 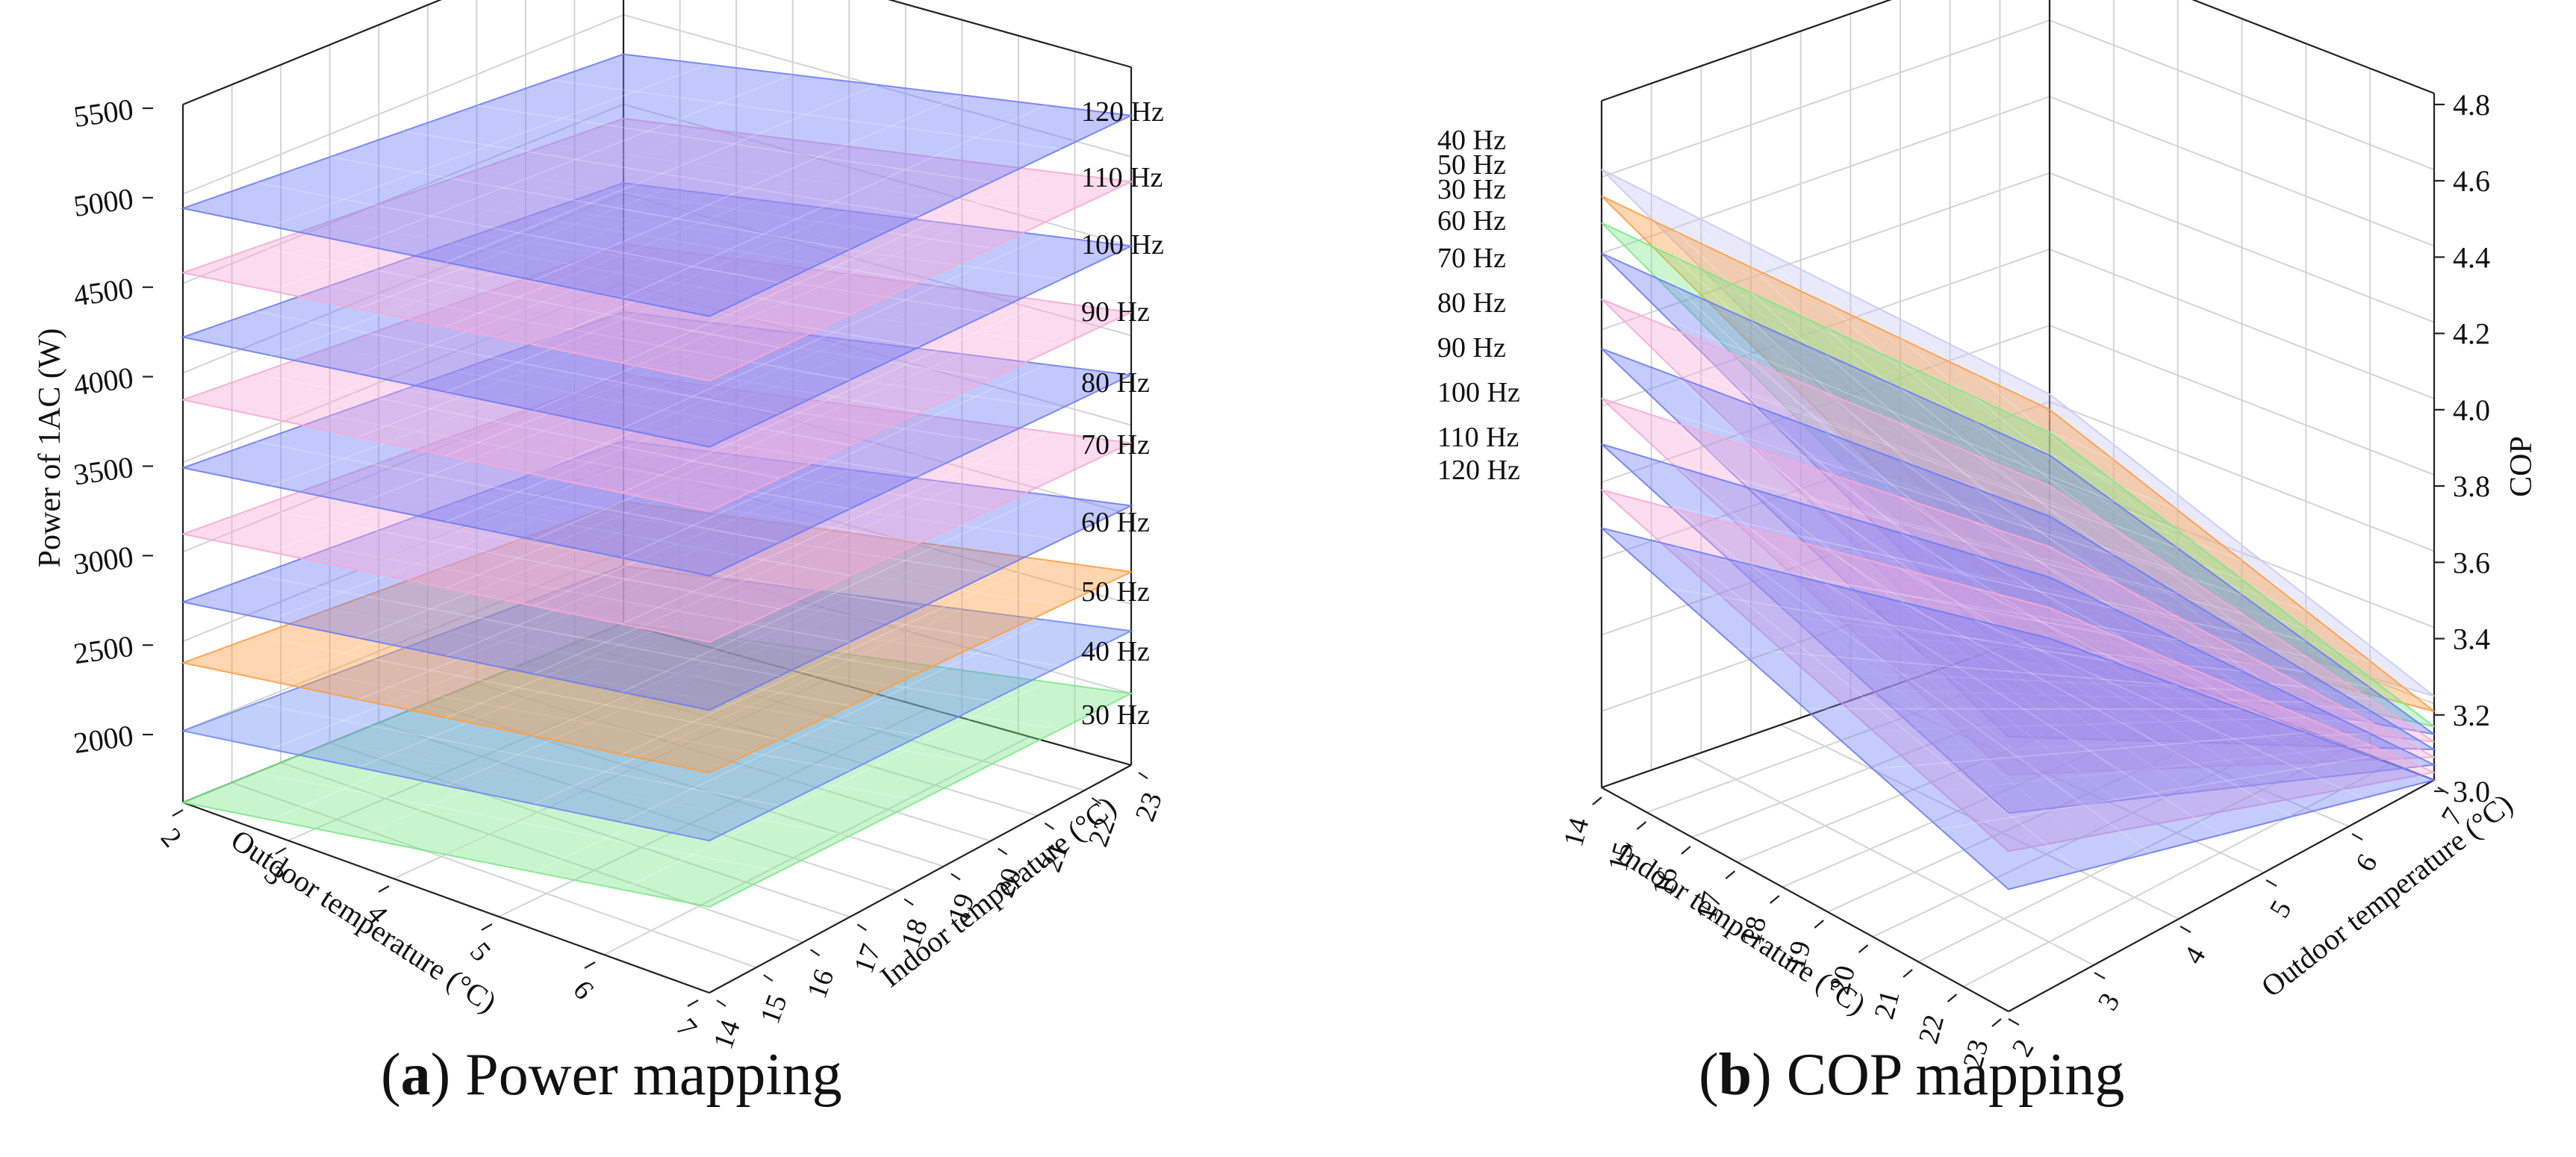 What do you see at coordinates (103, 292) in the screenshot?
I see `z-tick-label: 4500` at bounding box center [103, 292].